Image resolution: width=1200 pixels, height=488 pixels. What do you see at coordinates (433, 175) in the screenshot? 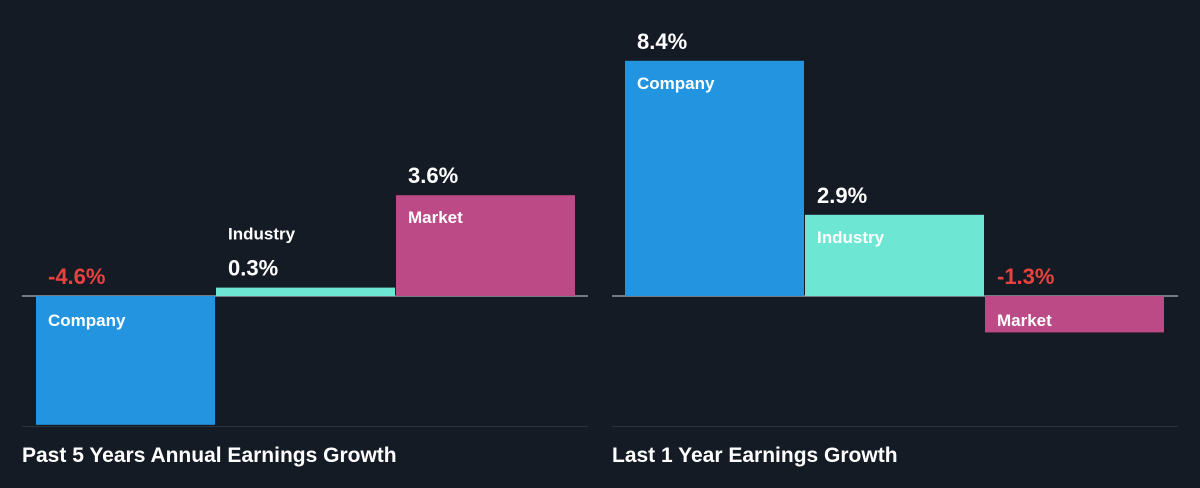
I see `past-5-years-market-value-label: 3.6%` at bounding box center [433, 175].